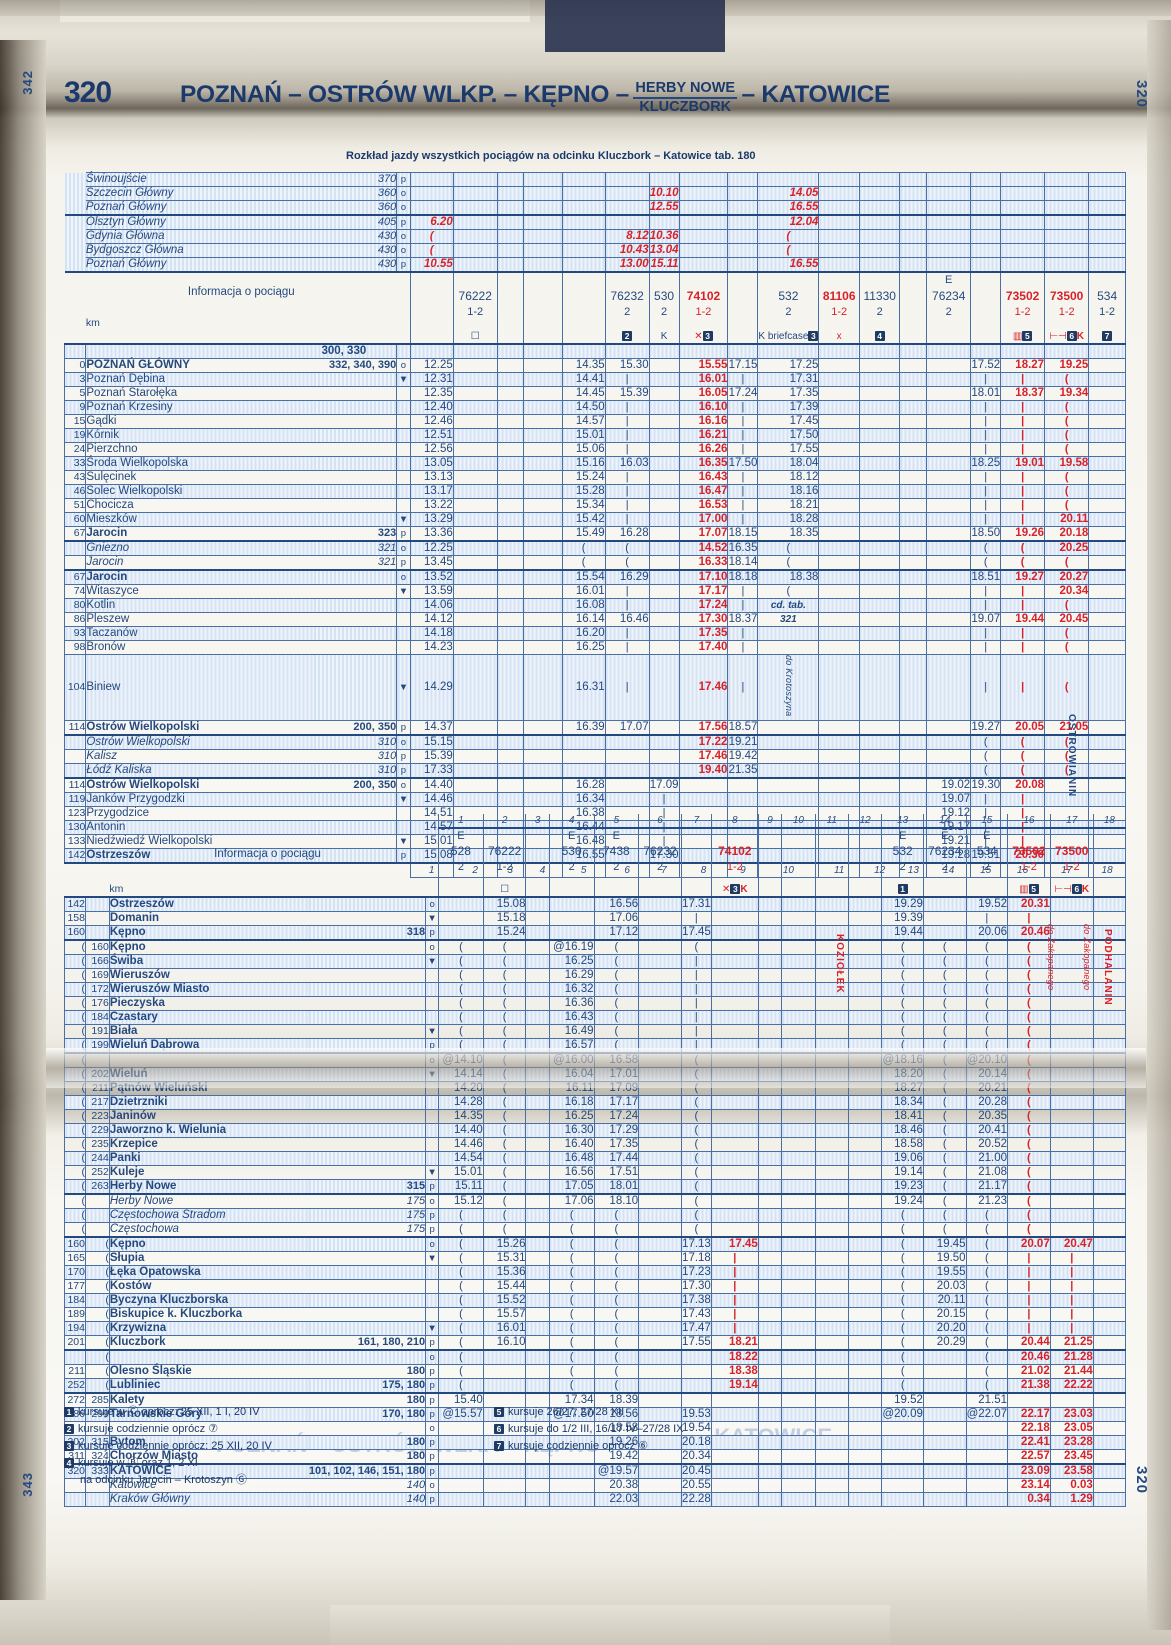 Image resolution: width=1171 pixels, height=1645 pixels. Describe the element at coordinates (566, 1412) in the screenshot. I see `footnote-text: kursuje 26/27, 27/28 XII` at that location.